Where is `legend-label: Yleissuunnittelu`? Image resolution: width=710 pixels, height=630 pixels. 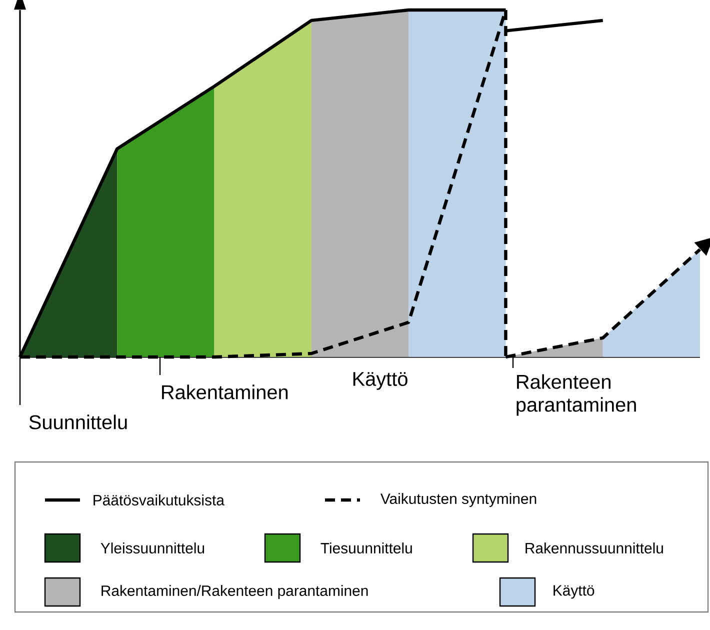
legend-label: Yleissuunnittelu is located at coordinates (152, 548).